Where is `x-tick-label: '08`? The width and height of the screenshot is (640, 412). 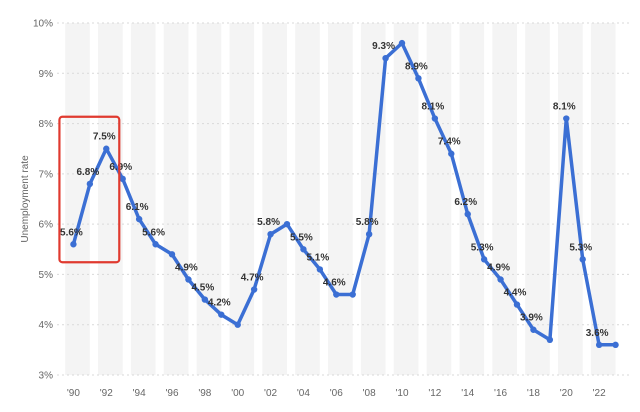 x-tick-label: '08 is located at coordinates (369, 393).